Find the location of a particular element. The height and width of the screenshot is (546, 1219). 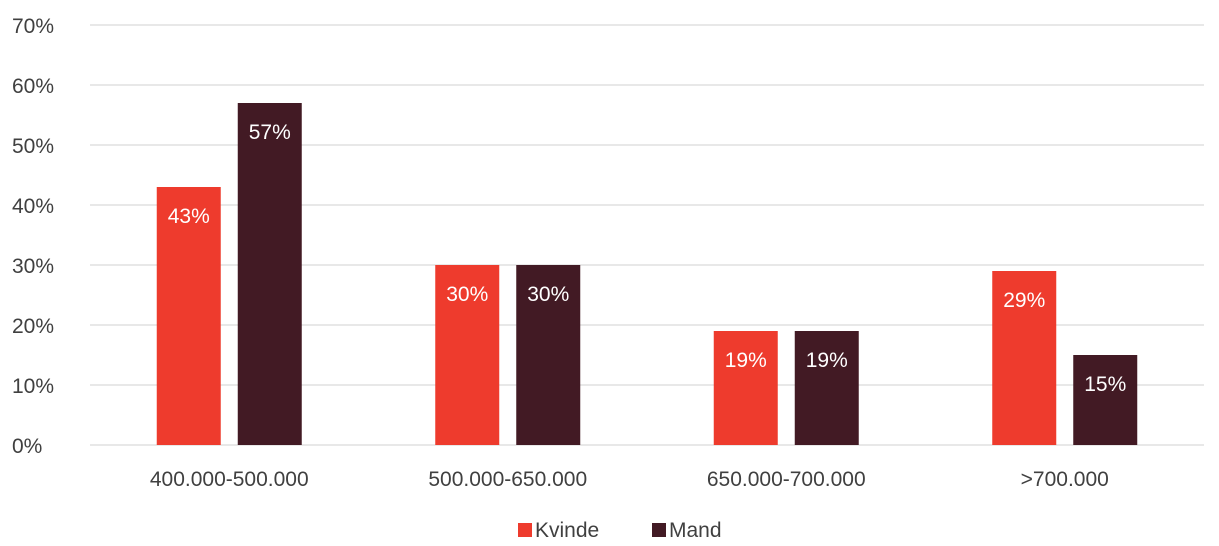

y-tick-label: 70% is located at coordinates (33, 26).